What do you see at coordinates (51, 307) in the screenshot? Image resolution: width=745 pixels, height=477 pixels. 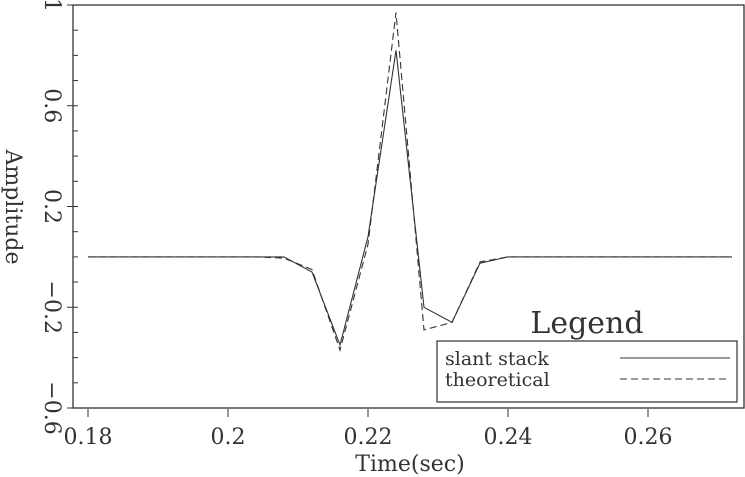 I see `y-tick-label: −0.2` at bounding box center [51, 307].